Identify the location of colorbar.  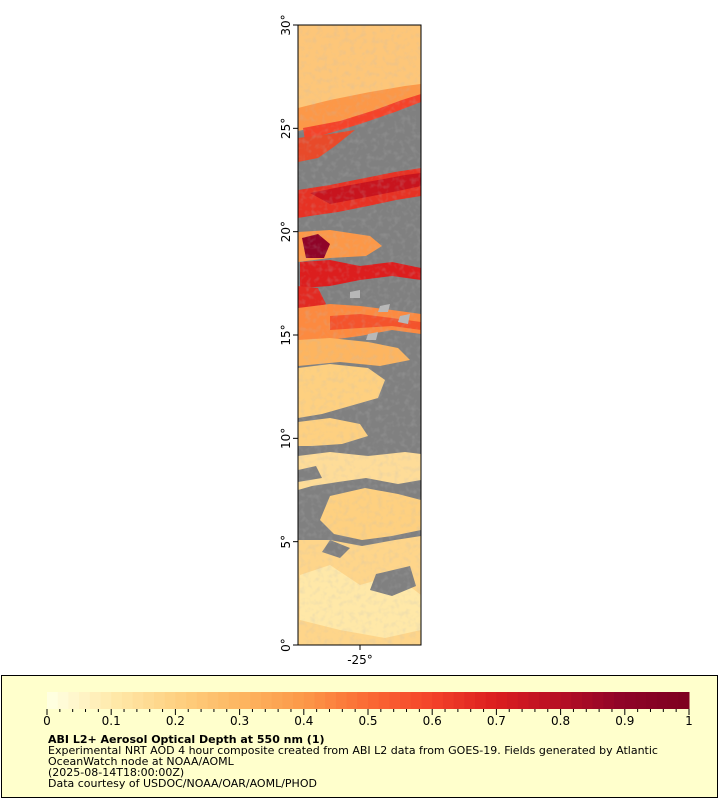
(368, 703).